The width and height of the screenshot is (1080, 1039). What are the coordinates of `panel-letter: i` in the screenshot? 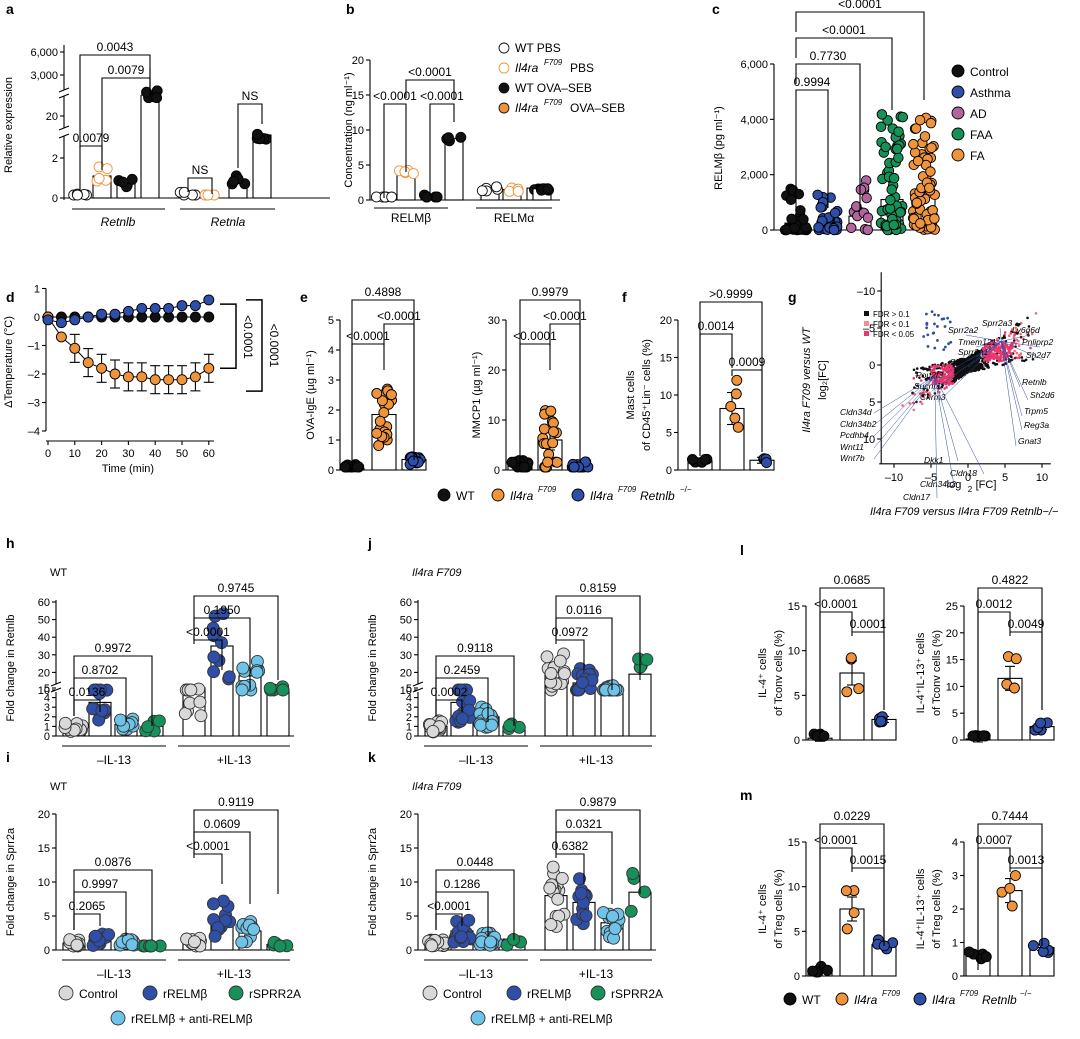 It's located at (8, 757).